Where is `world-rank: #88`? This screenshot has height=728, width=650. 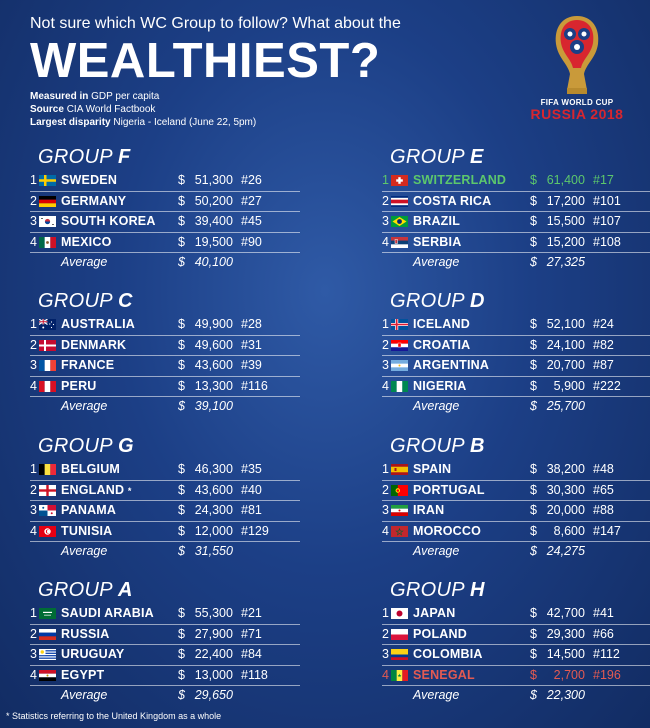 world-rank: #88 is located at coordinates (603, 510).